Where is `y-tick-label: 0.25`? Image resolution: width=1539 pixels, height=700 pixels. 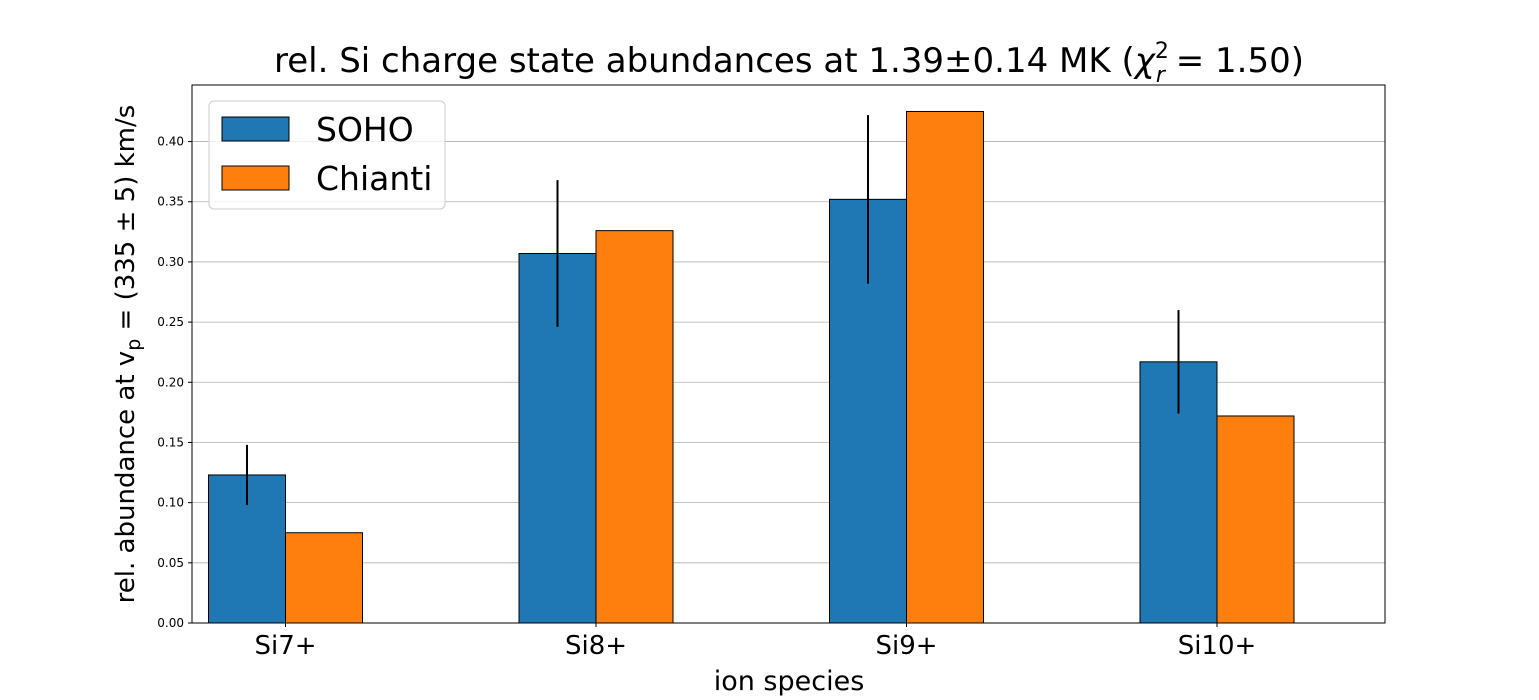 y-tick-label: 0.25 is located at coordinates (170, 322).